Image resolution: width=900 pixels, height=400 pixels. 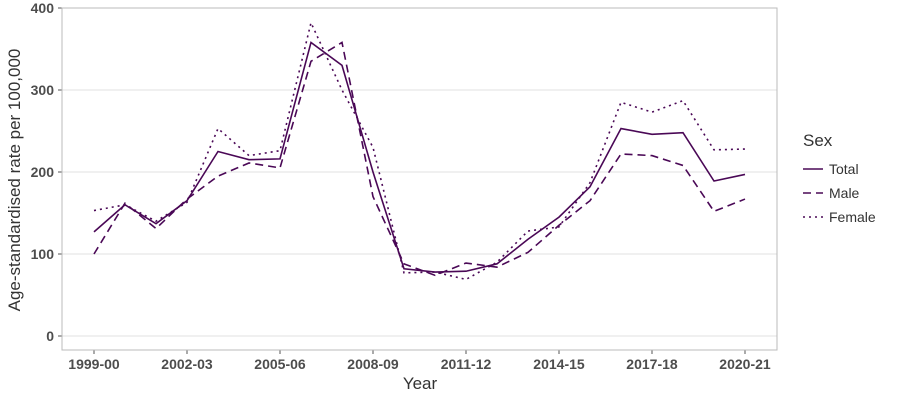 I want to click on y-tick-label: 300, so click(x=43, y=90).